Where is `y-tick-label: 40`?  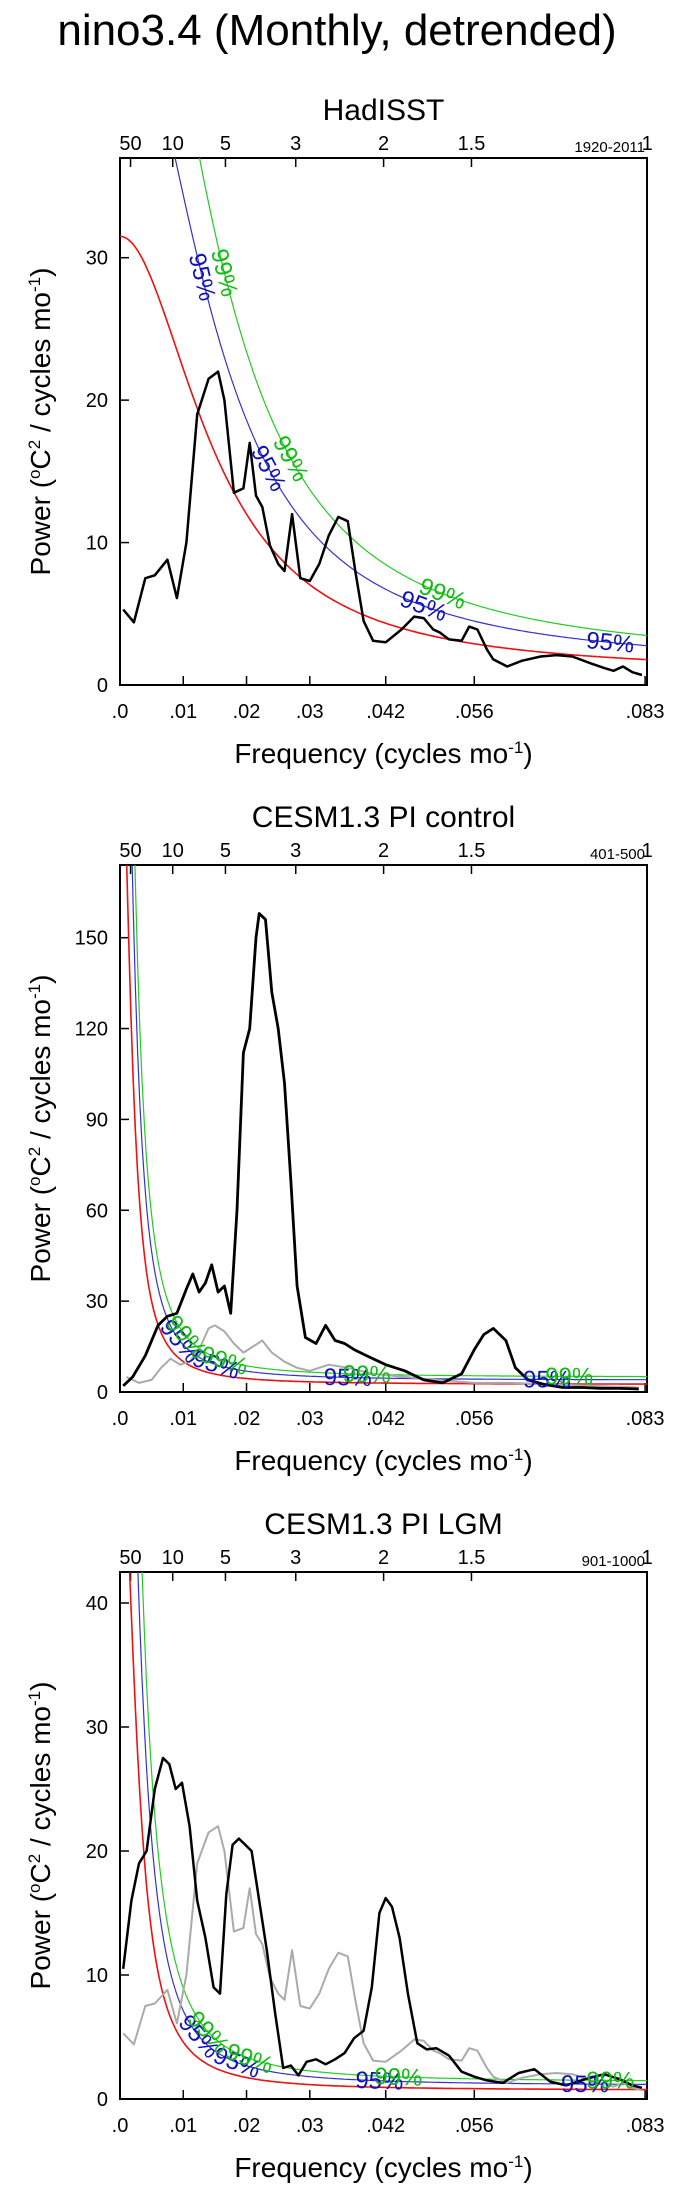
y-tick-label: 40 is located at coordinates (97, 1604).